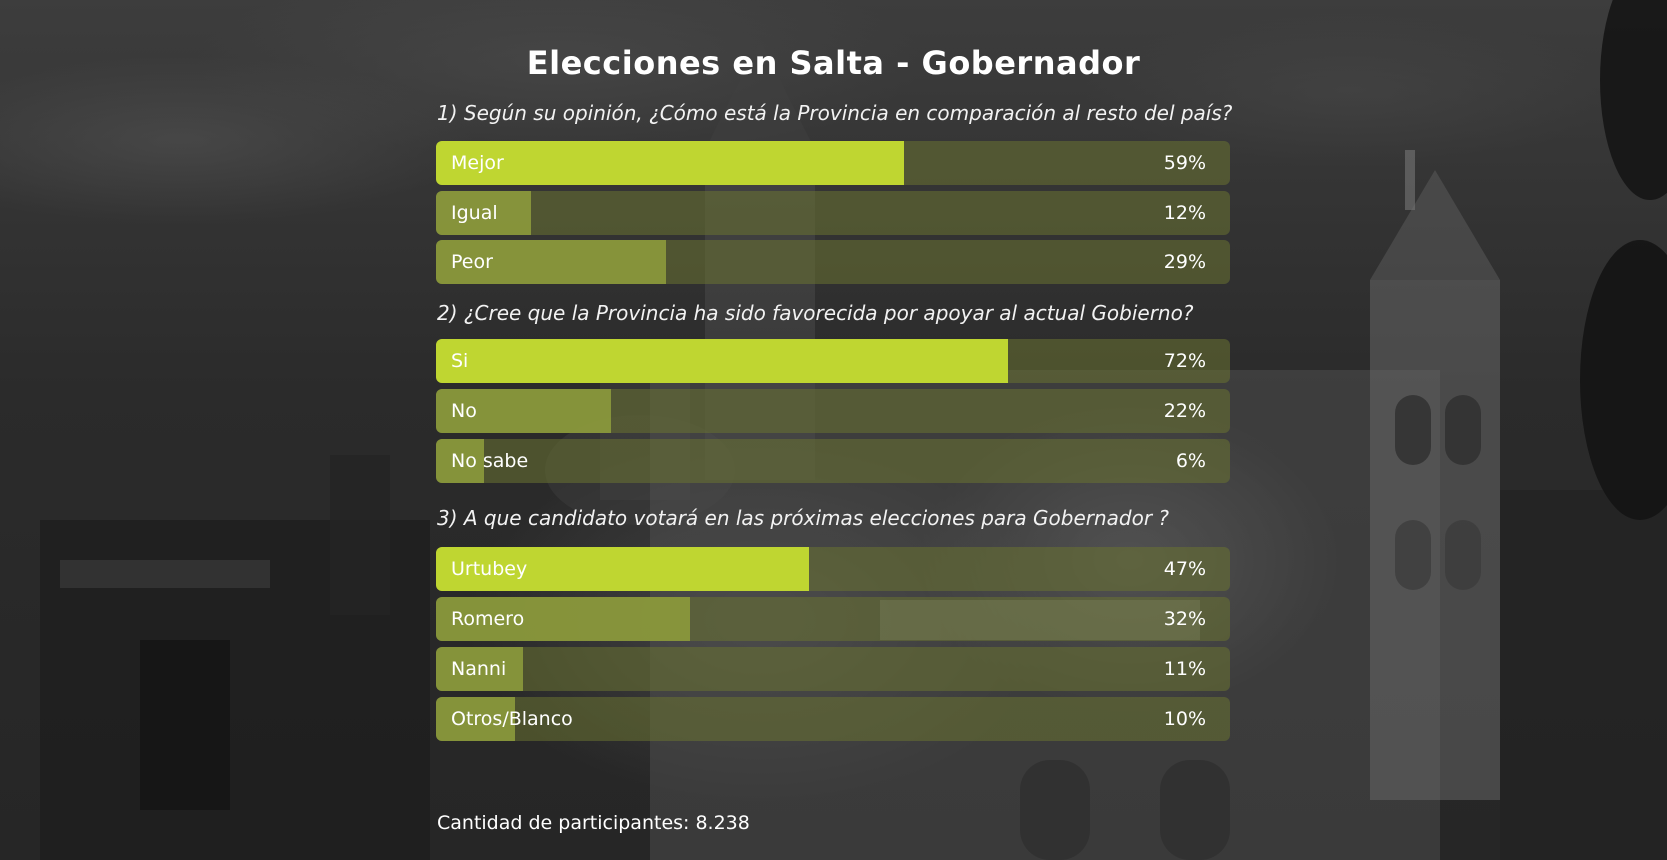 The image size is (1667, 860). What do you see at coordinates (833, 569) in the screenshot?
I see `bar-urtubey: Urtubey 47%` at bounding box center [833, 569].